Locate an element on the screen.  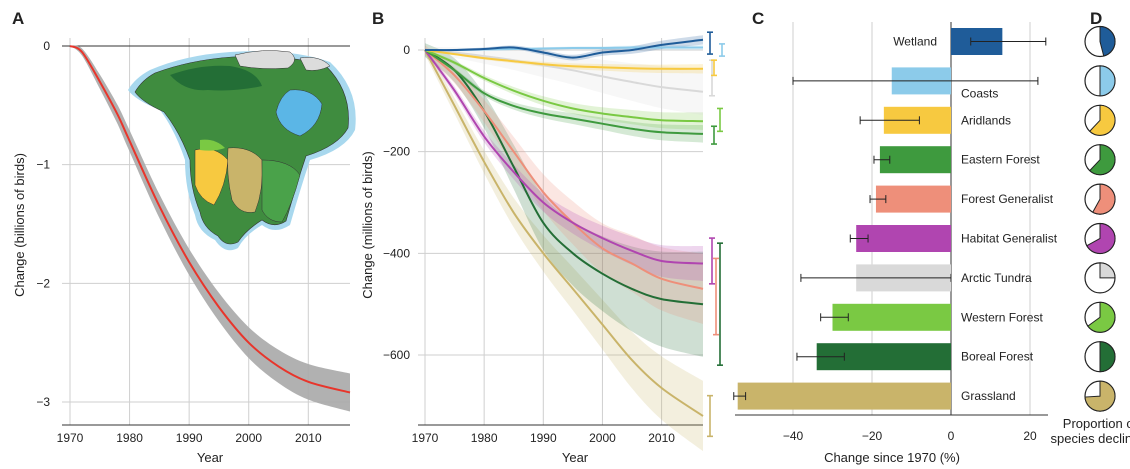
panel-a-ytick: 0 is located at coordinates (46, 46).